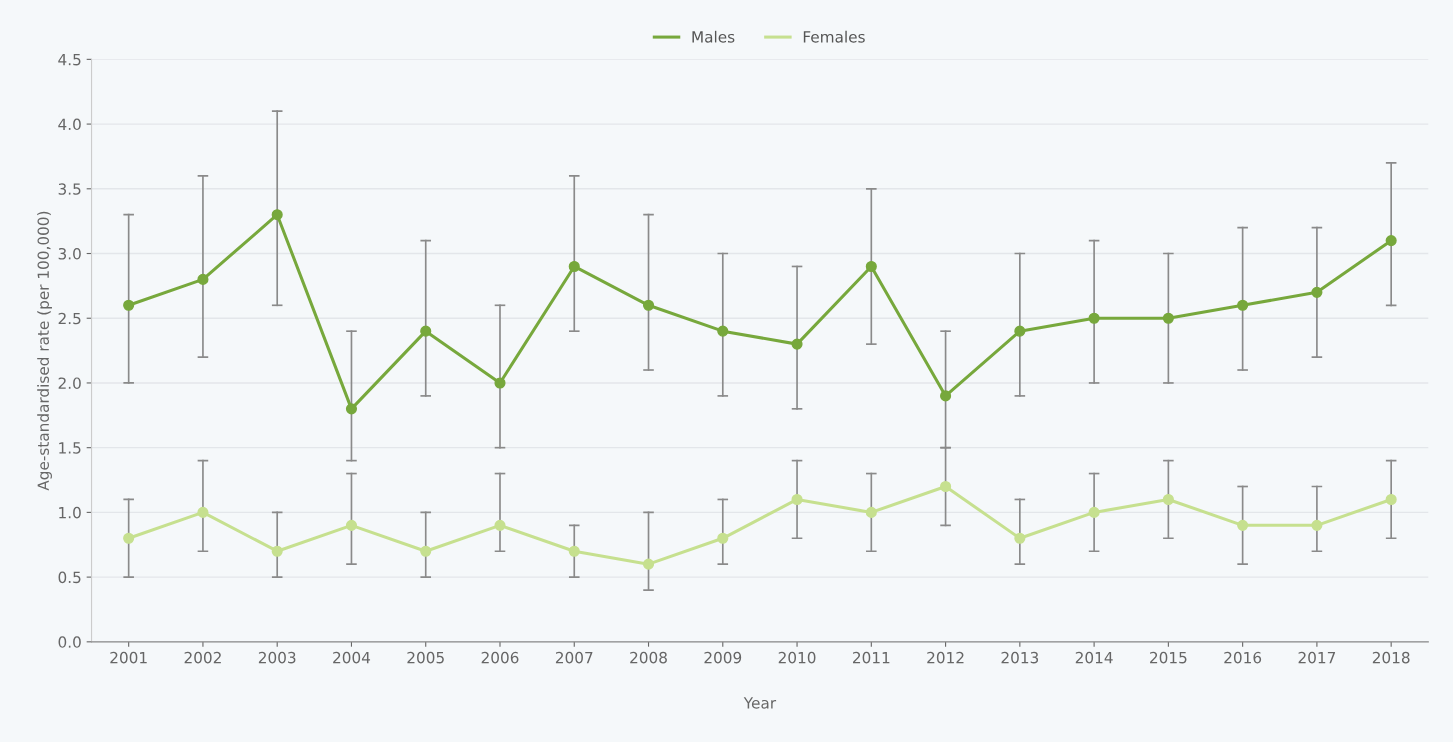 This screenshot has height=742, width=1453. What do you see at coordinates (69, 253) in the screenshot?
I see `y-tick-label: 3.0` at bounding box center [69, 253].